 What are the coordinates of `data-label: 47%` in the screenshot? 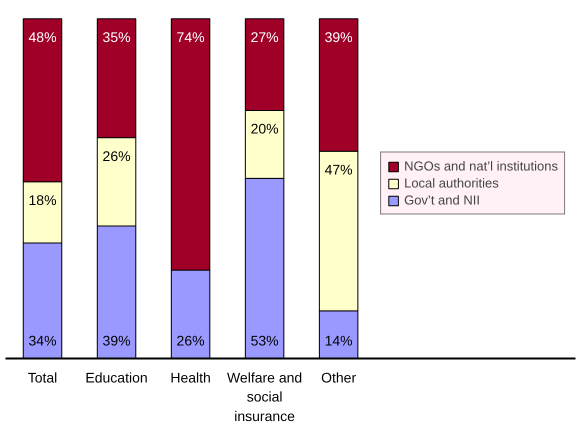 It's located at (338, 169).